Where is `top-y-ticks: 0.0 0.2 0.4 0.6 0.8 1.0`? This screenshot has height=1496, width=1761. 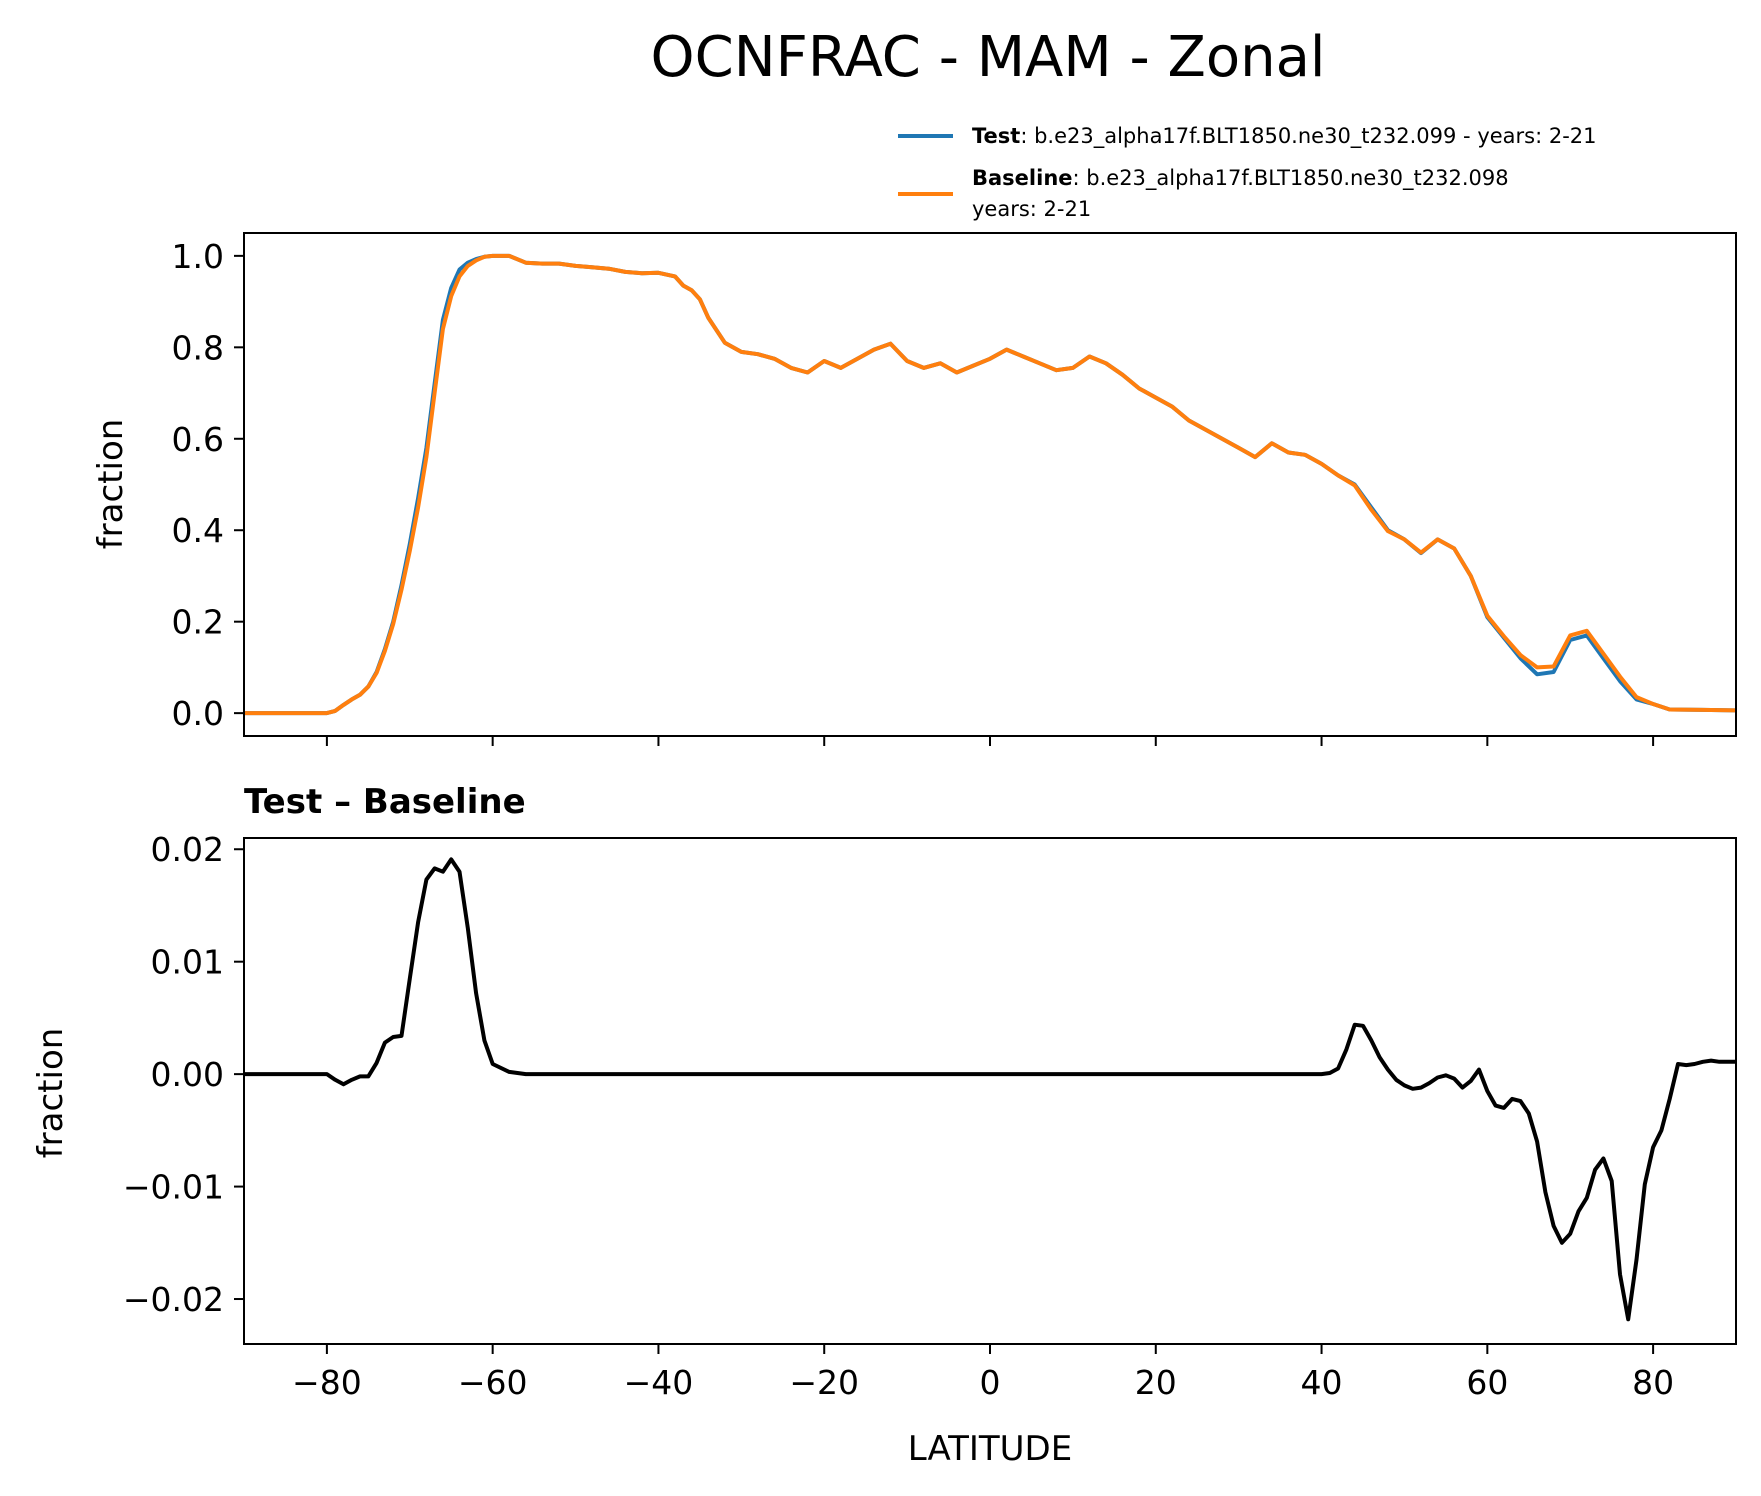 top-y-ticks: 0.0 0.2 0.4 0.6 0.8 1.0 is located at coordinates (208, 485).